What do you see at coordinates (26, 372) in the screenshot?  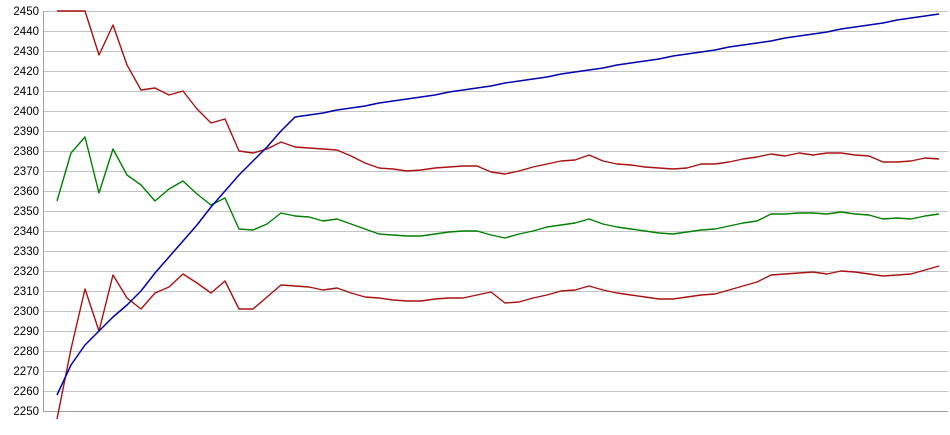 I see `y-axis-tick-label: 2270` at bounding box center [26, 372].